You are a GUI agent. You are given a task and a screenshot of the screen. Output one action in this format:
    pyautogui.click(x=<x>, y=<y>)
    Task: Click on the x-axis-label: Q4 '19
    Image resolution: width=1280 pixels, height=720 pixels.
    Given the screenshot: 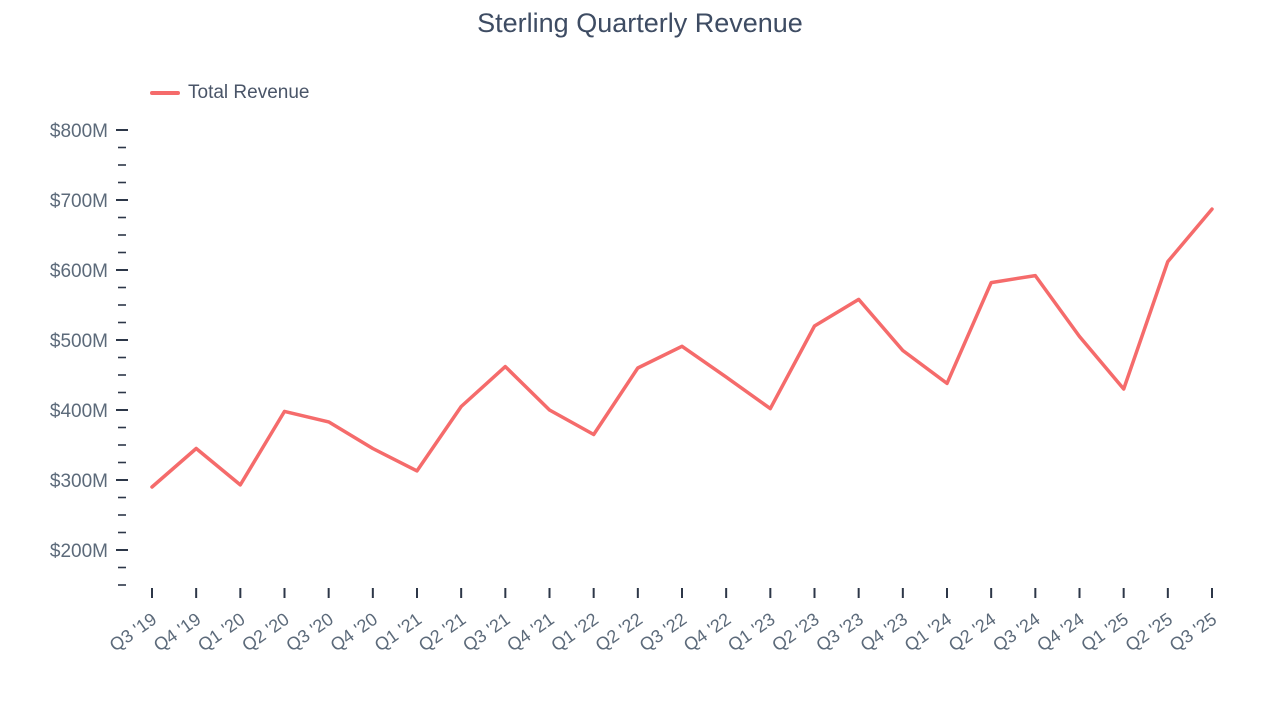 What is the action you would take?
    pyautogui.click(x=177, y=632)
    